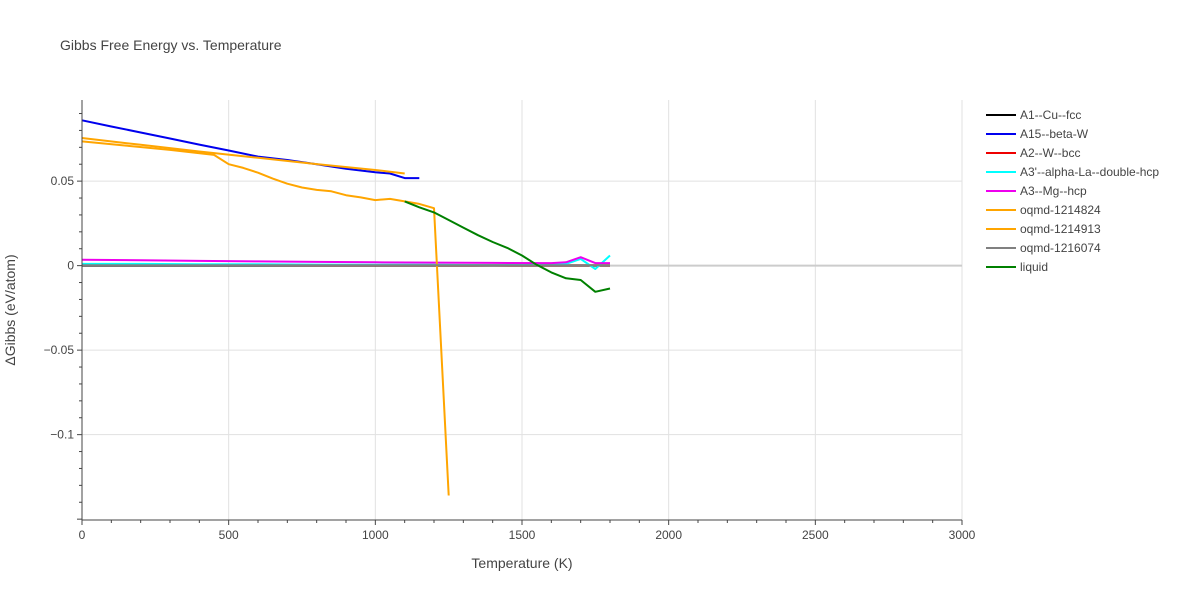 This screenshot has width=1200, height=600. I want to click on legend-label: A3--Mg--hcp, so click(1053, 191).